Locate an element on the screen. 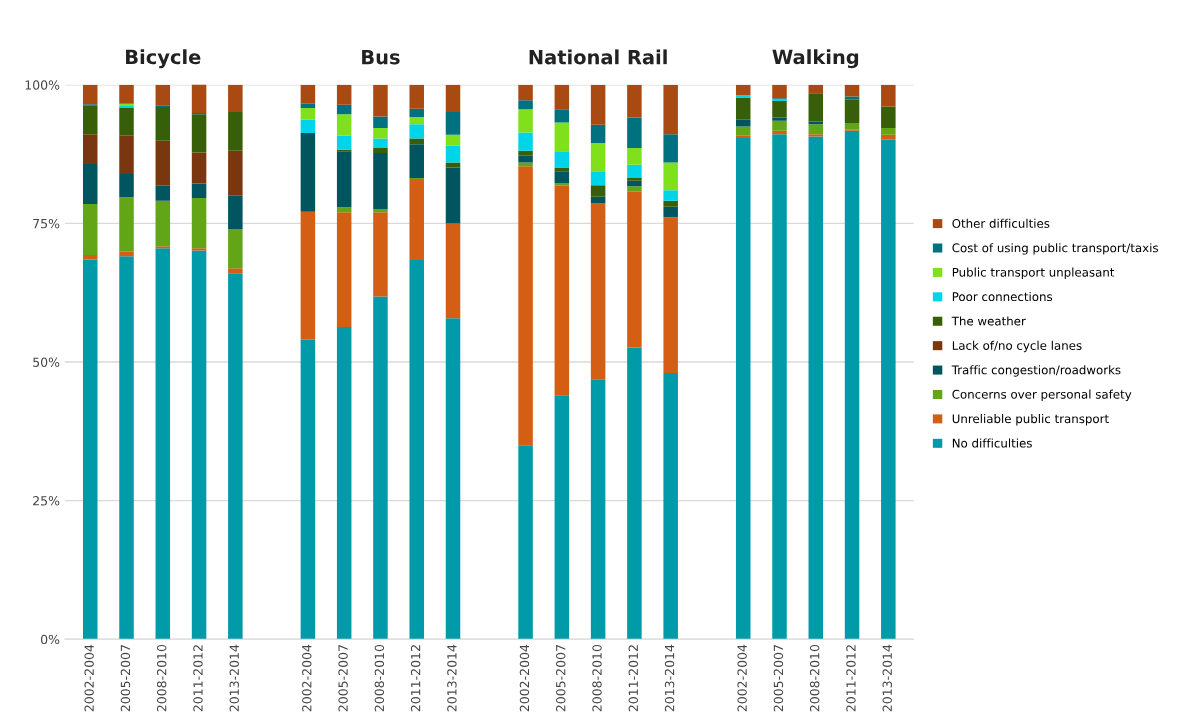 This screenshot has height=719, width=1179. legend-label: Cost of using public transport/taxis is located at coordinates (1055, 249).